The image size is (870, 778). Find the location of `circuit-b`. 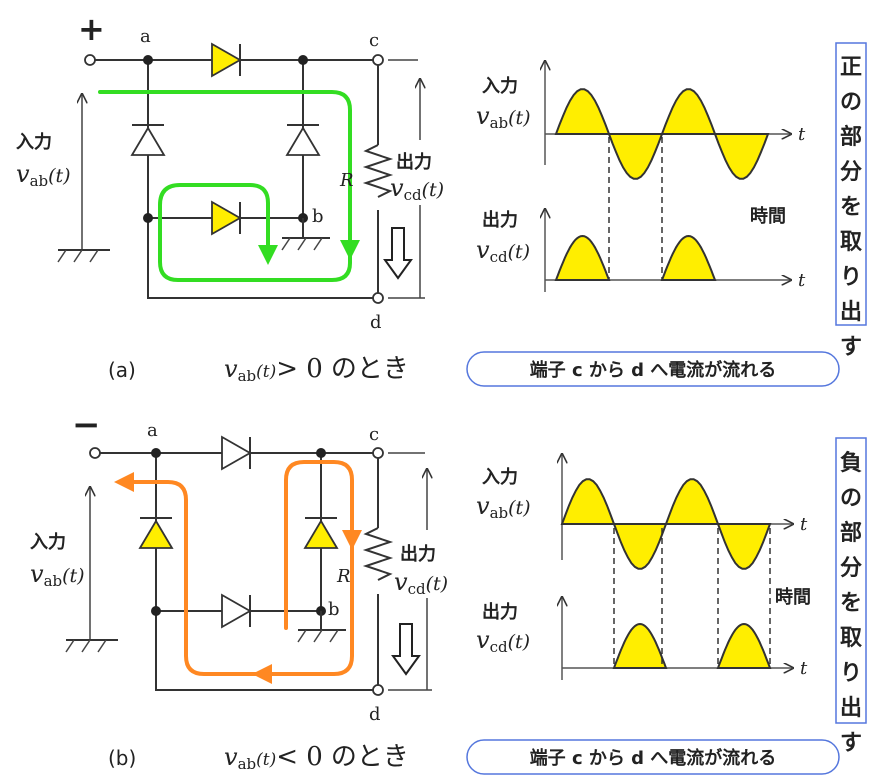

circuit-b is located at coordinates (248, 565).